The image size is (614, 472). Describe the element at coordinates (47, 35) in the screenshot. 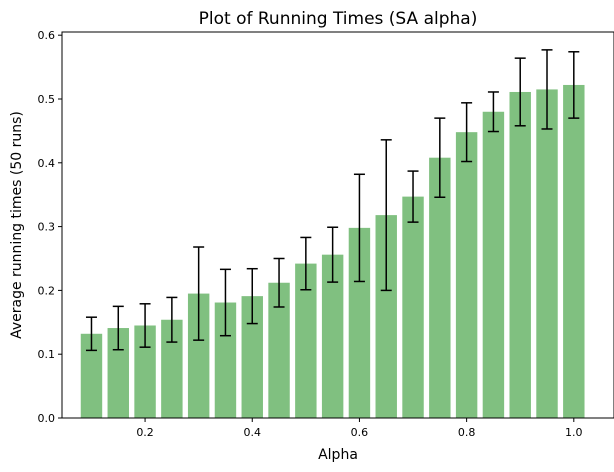

I see `y-tick-label-6: 0.6` at that location.